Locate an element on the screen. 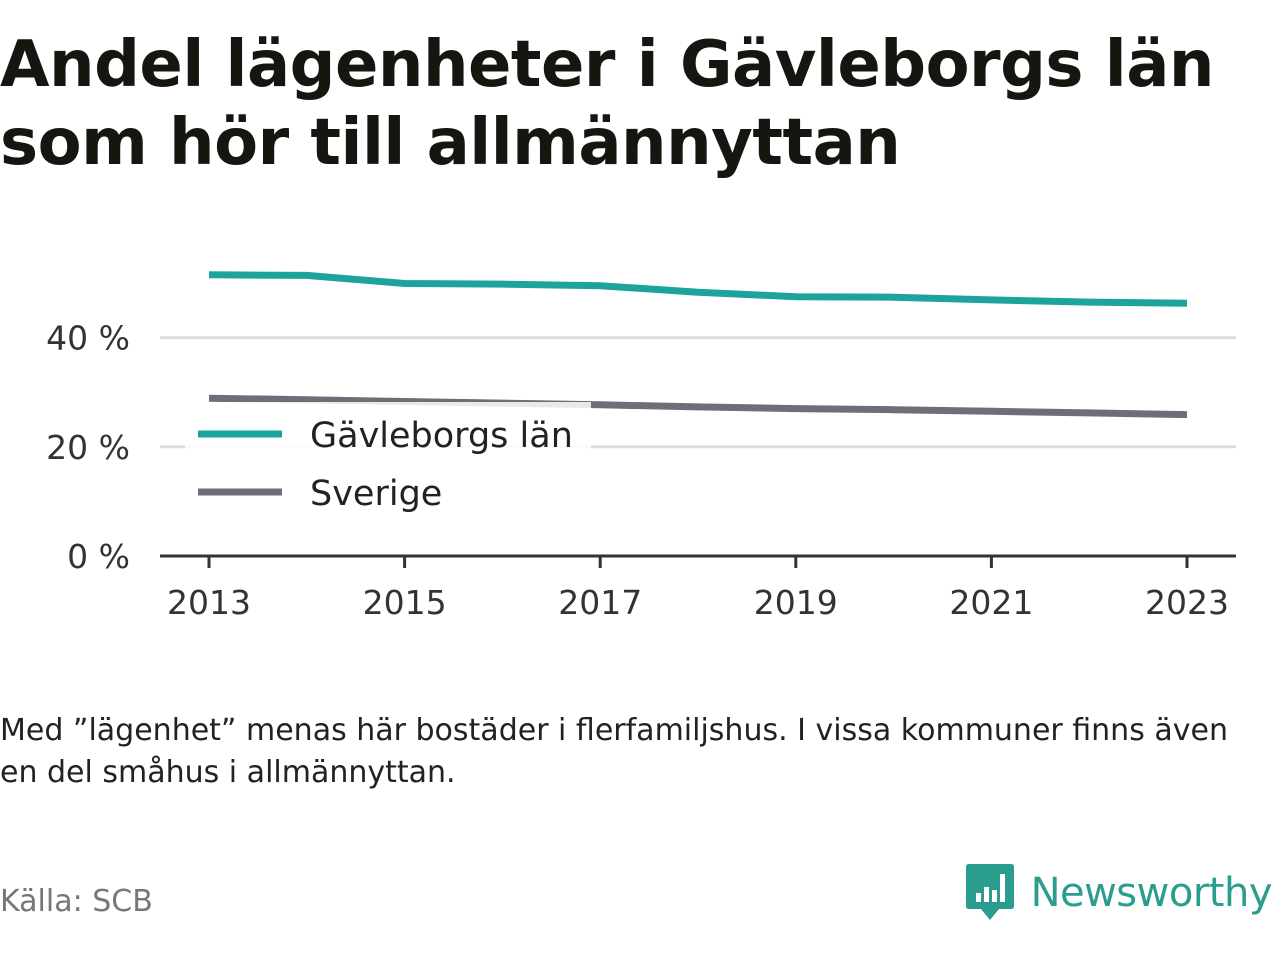  x-tick-label: 2015 is located at coordinates (405, 602).